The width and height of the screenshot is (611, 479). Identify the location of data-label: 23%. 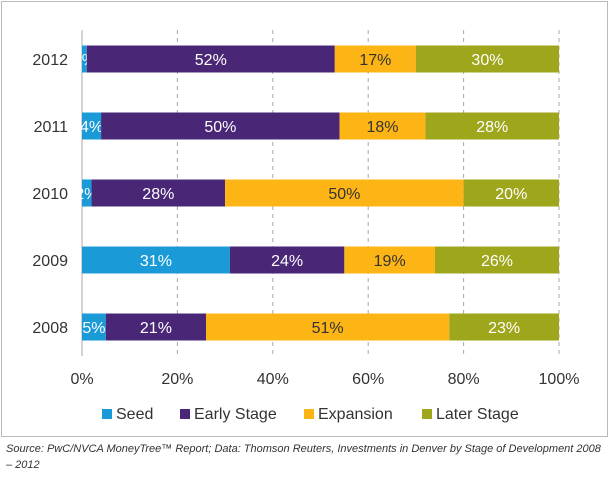
(504, 328).